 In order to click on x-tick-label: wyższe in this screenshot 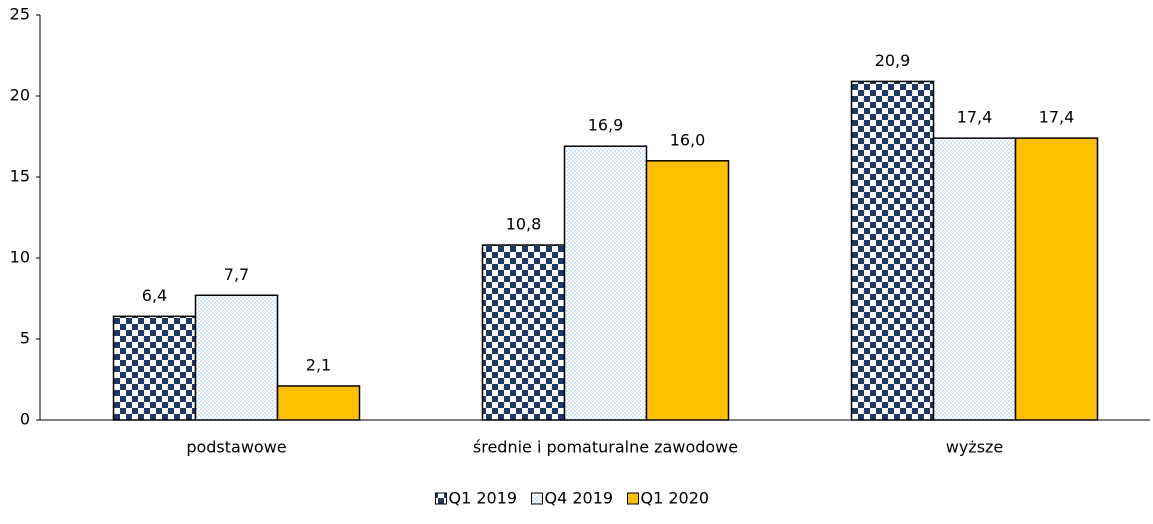, I will do `click(975, 447)`.